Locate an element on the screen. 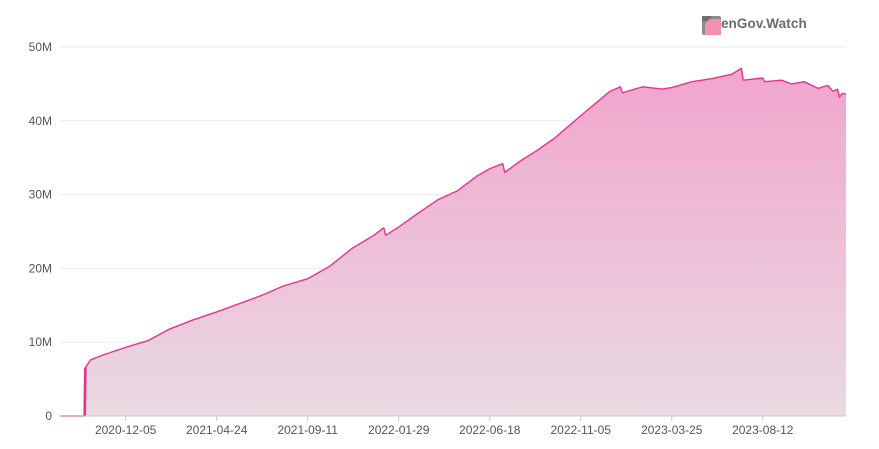  y-tick-label: 30M is located at coordinates (40, 195).